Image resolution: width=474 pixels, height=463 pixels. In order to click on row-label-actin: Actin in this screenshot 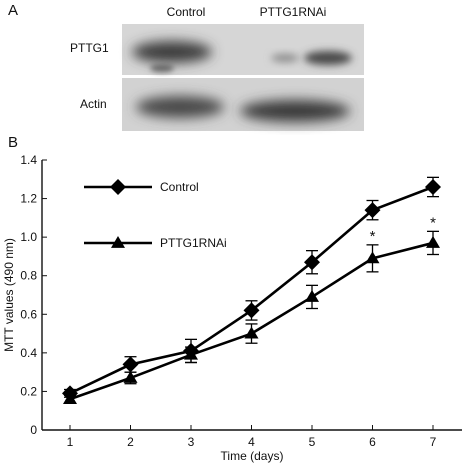, I will do `click(93, 104)`.